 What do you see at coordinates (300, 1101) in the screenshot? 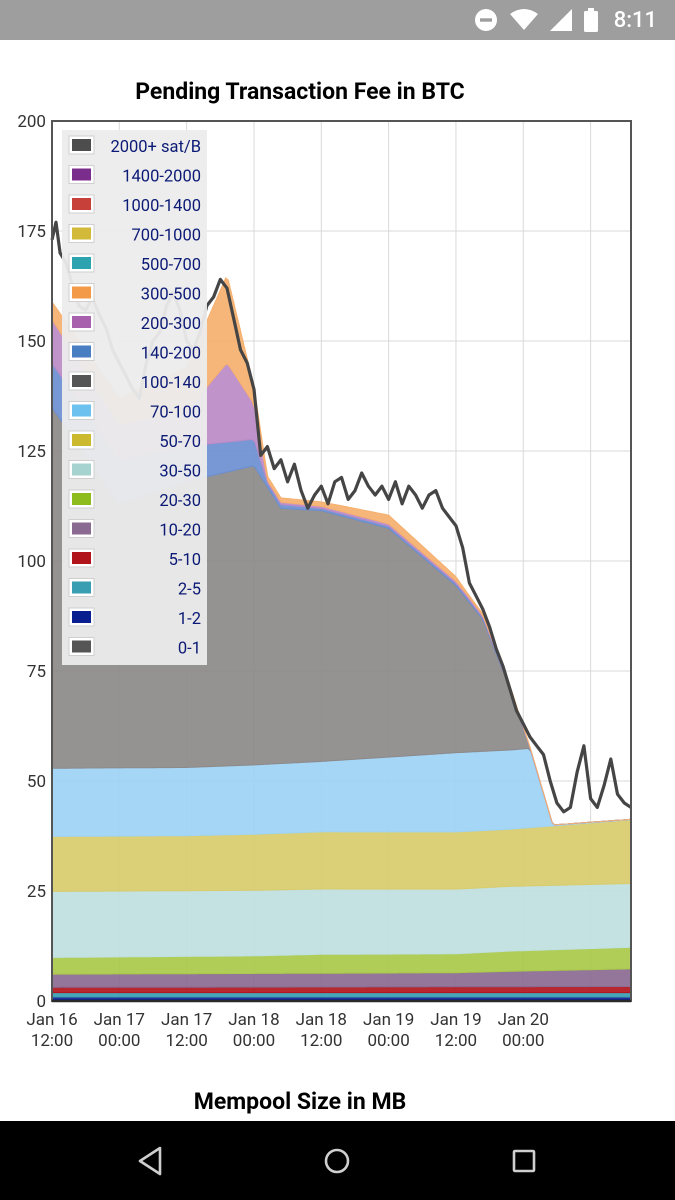
I see `mempool-chart-title: Mempool Size in MB` at bounding box center [300, 1101].